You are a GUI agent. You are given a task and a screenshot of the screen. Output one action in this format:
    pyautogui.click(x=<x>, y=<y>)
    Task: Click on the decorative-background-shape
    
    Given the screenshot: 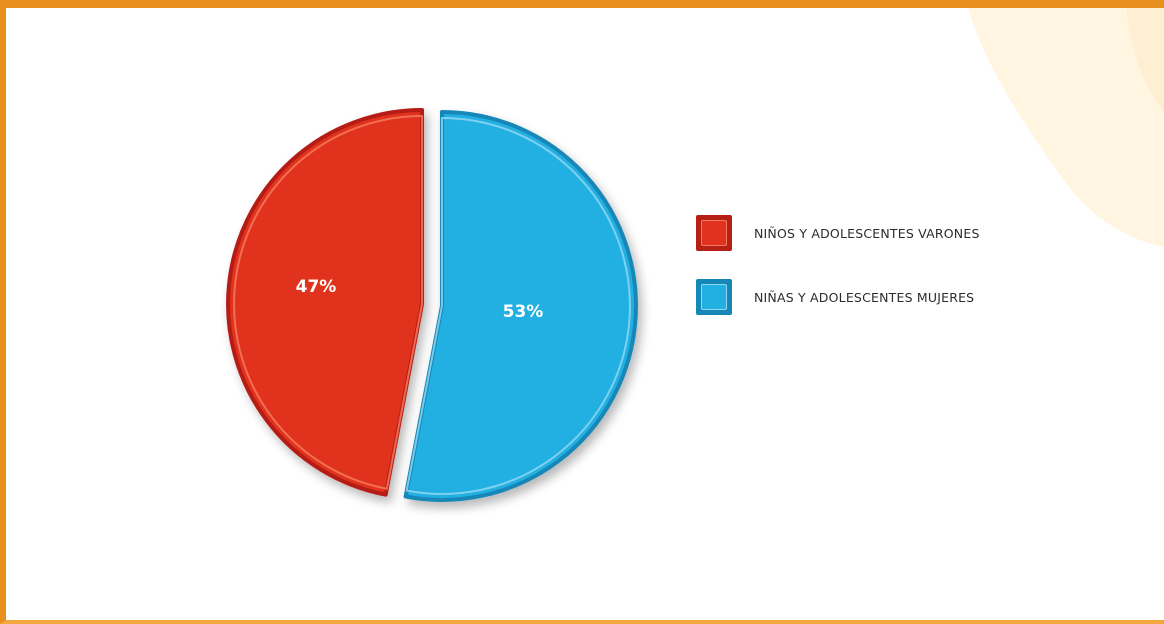 What is the action you would take?
    pyautogui.click(x=1066, y=127)
    